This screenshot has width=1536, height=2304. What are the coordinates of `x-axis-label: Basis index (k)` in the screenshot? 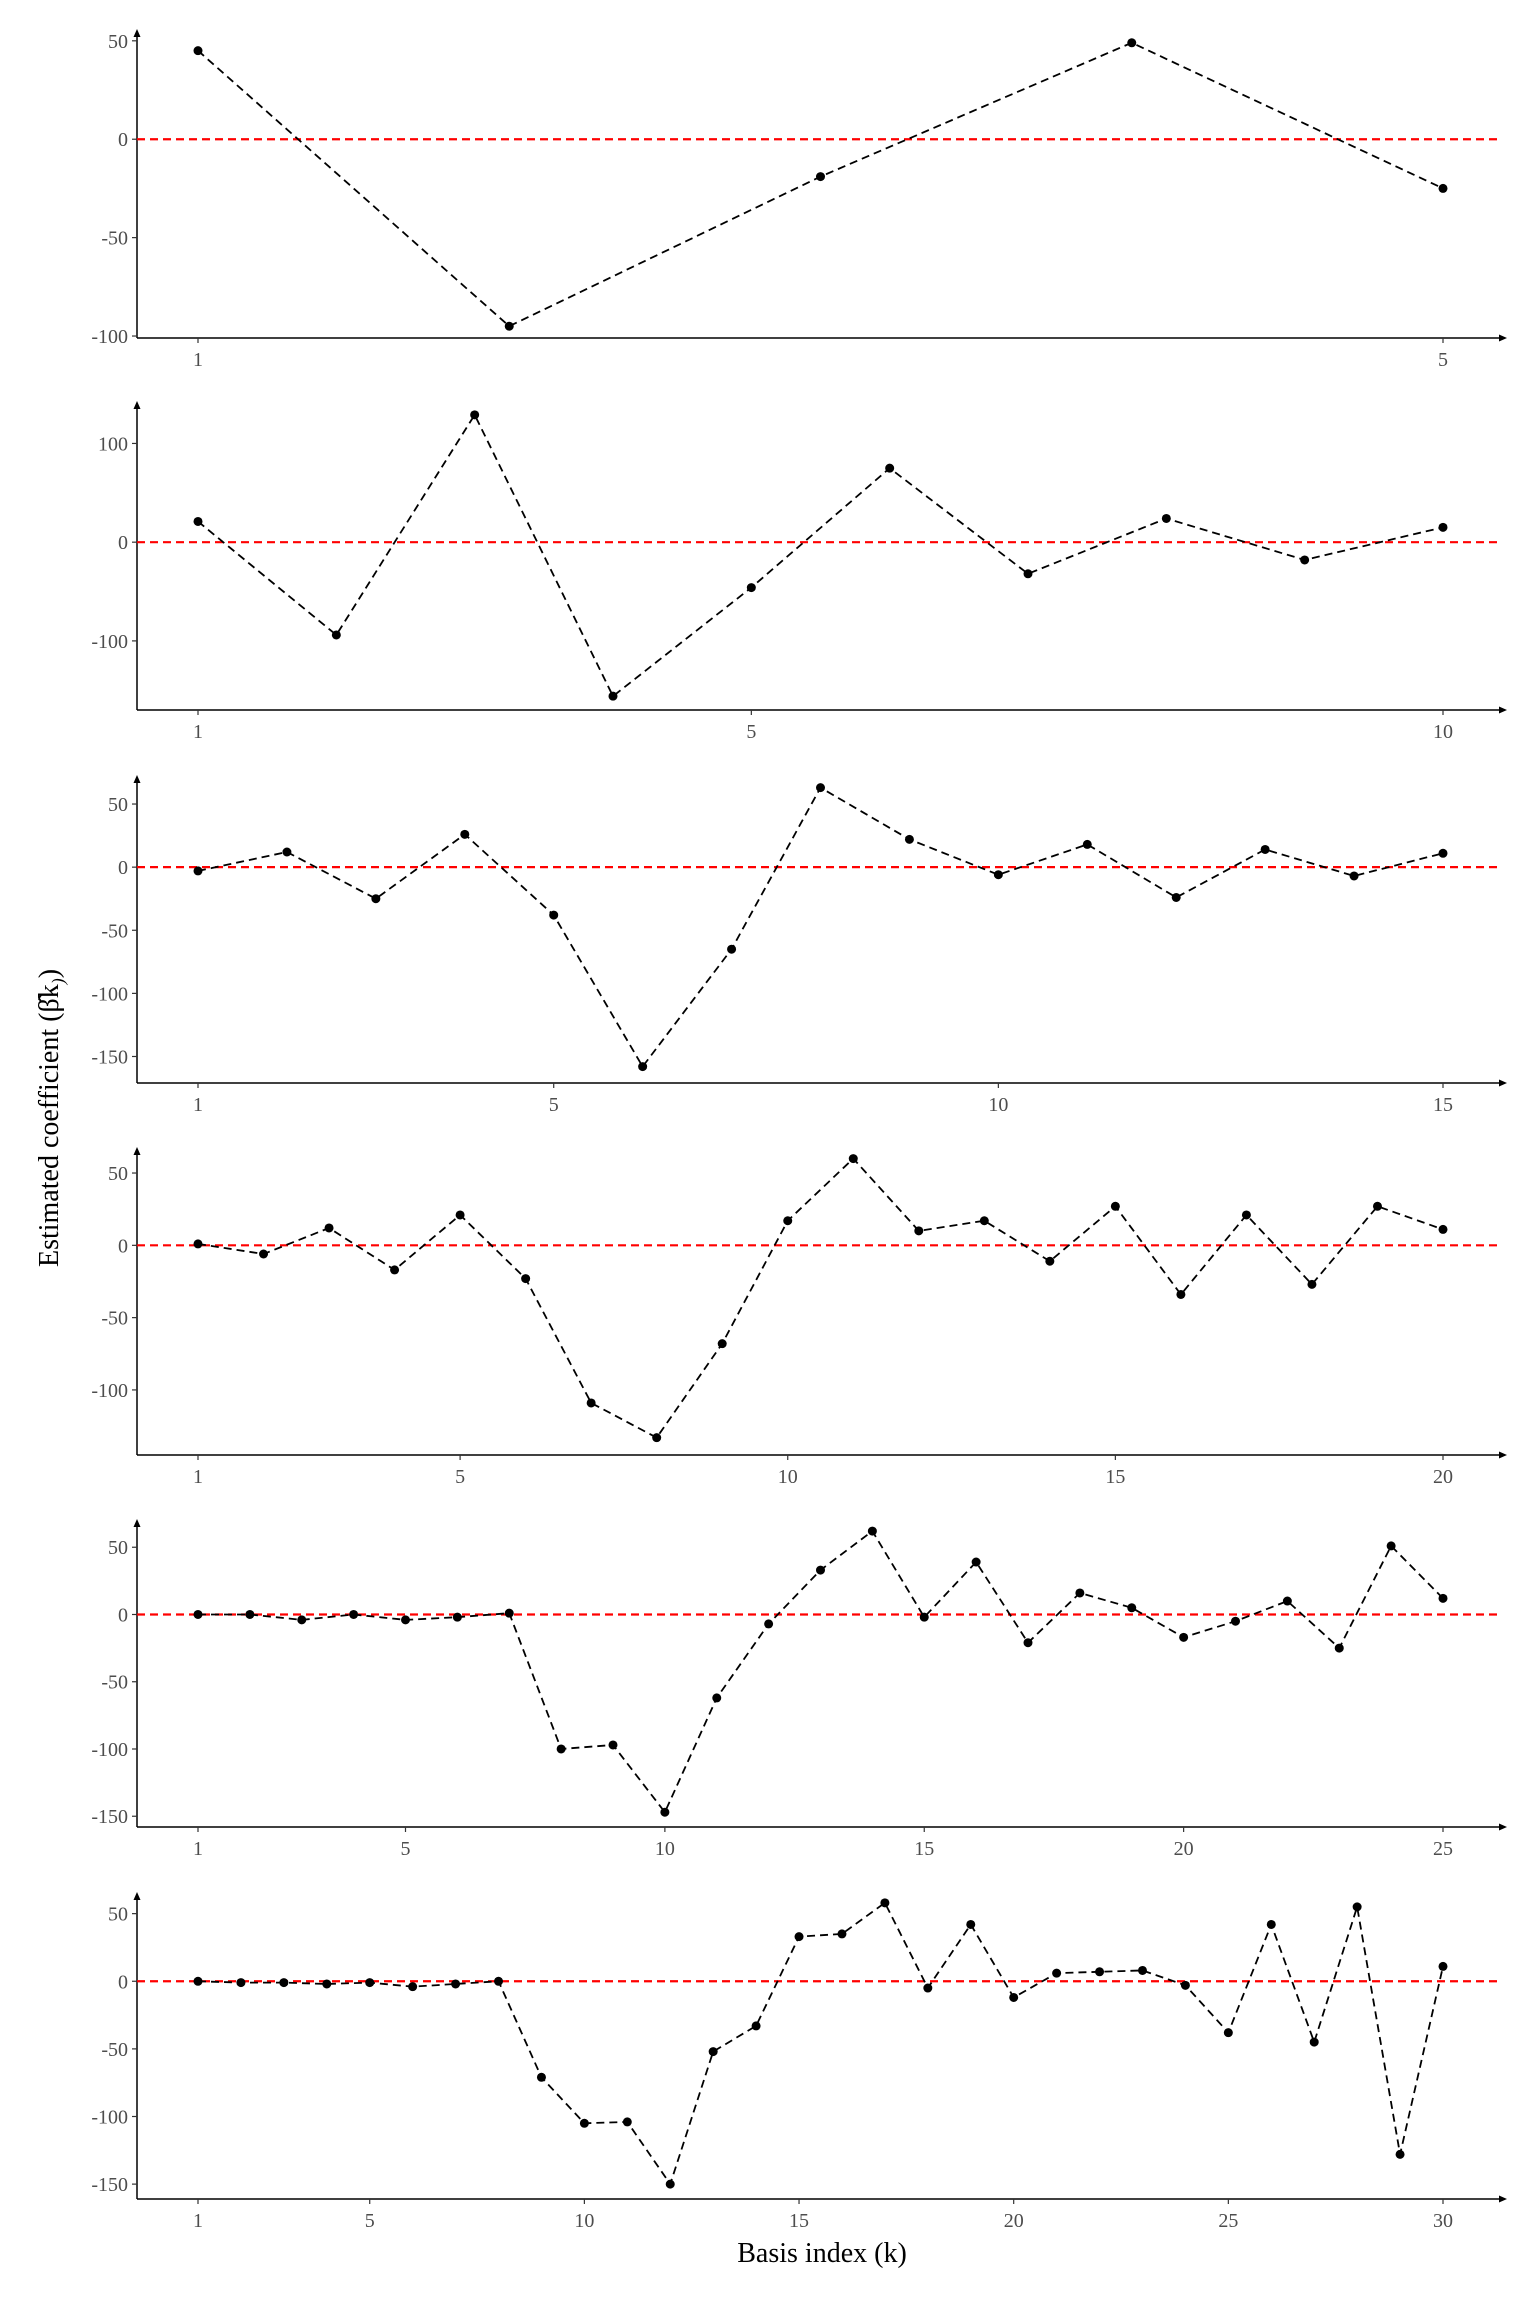 It's located at (822, 2253).